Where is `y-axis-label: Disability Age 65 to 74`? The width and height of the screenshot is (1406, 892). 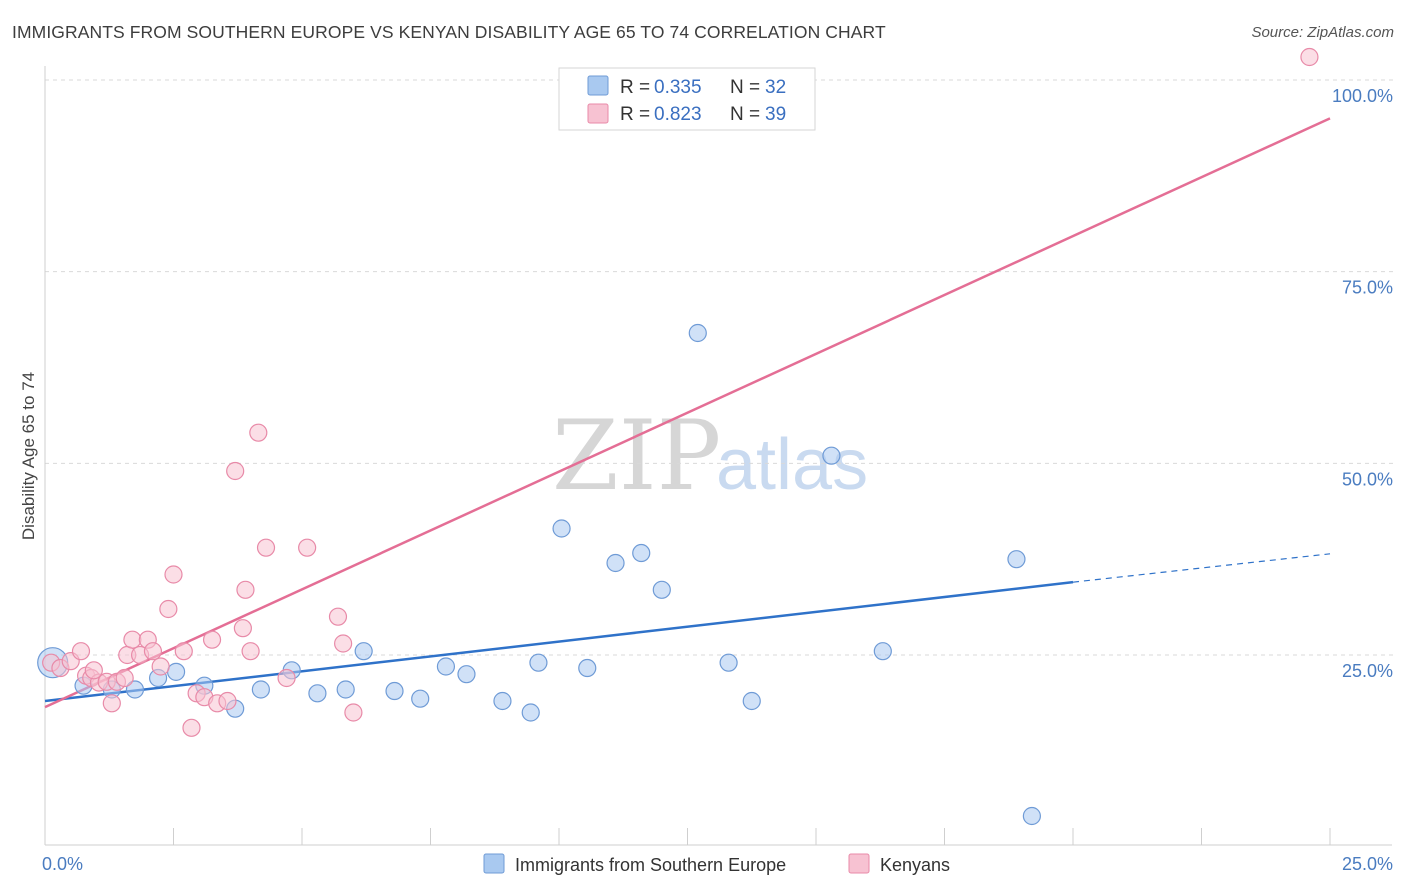 y-axis-label: Disability Age 65 to 74 is located at coordinates (28, 456).